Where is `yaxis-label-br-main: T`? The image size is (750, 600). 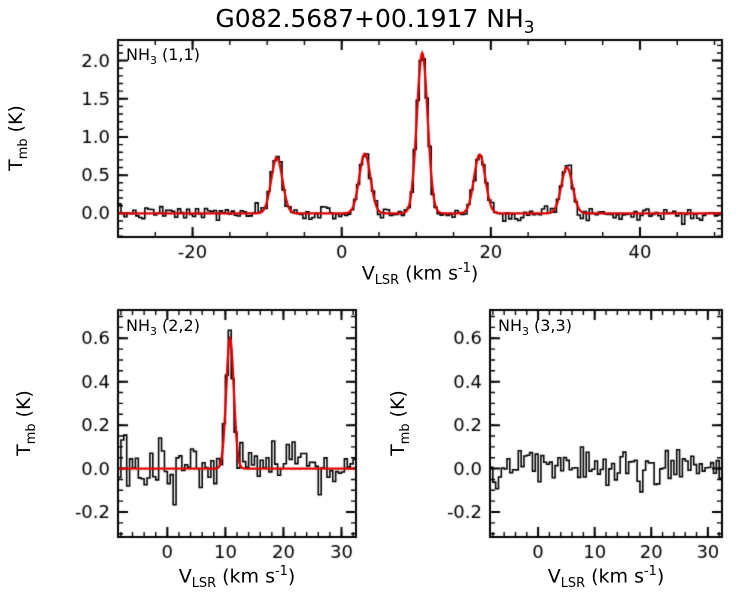
yaxis-label-br-main: T is located at coordinates (398, 450).